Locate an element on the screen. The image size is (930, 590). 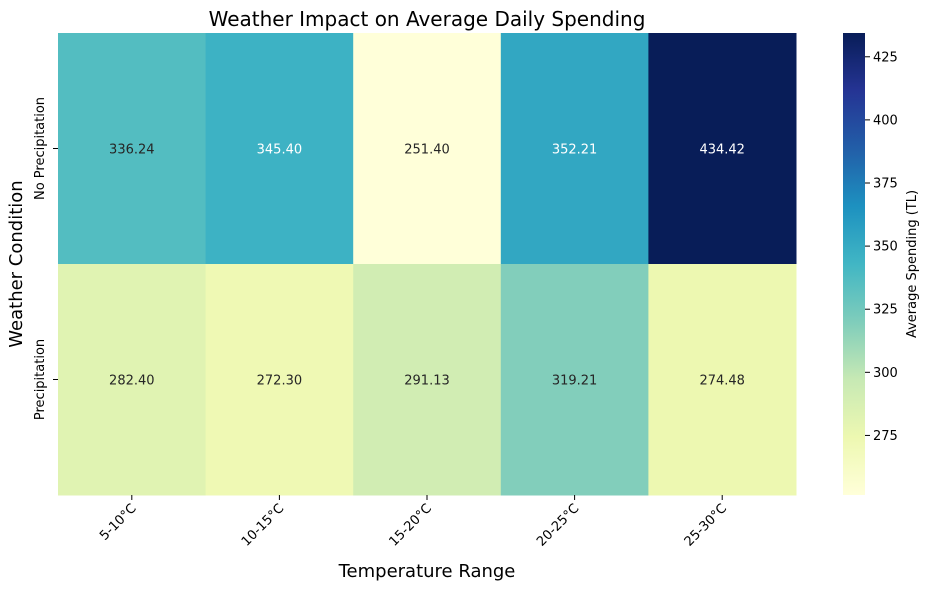
y-tick-label: No Precipitation is located at coordinates (40, 148).